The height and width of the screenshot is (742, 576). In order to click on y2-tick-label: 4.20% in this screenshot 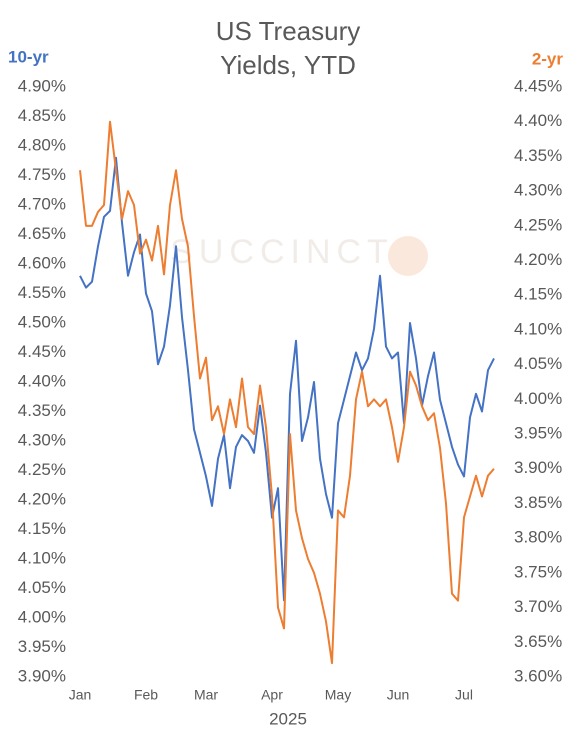, I will do `click(538, 259)`.